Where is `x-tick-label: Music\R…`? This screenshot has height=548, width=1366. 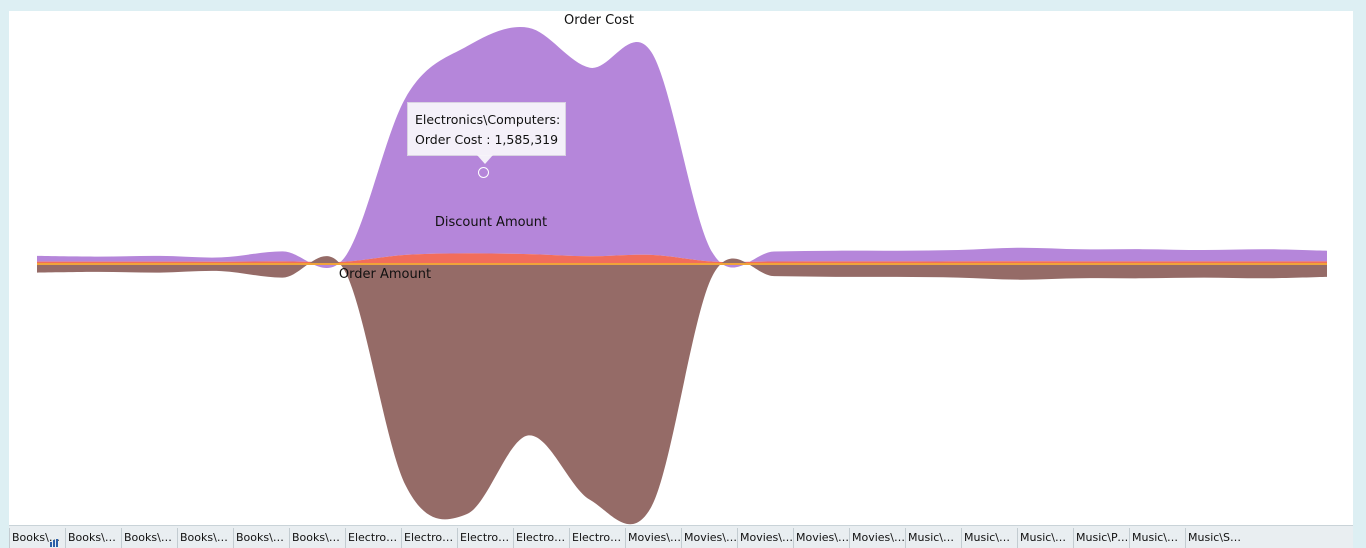
x-tick-label: Music\R… is located at coordinates (1157, 538).